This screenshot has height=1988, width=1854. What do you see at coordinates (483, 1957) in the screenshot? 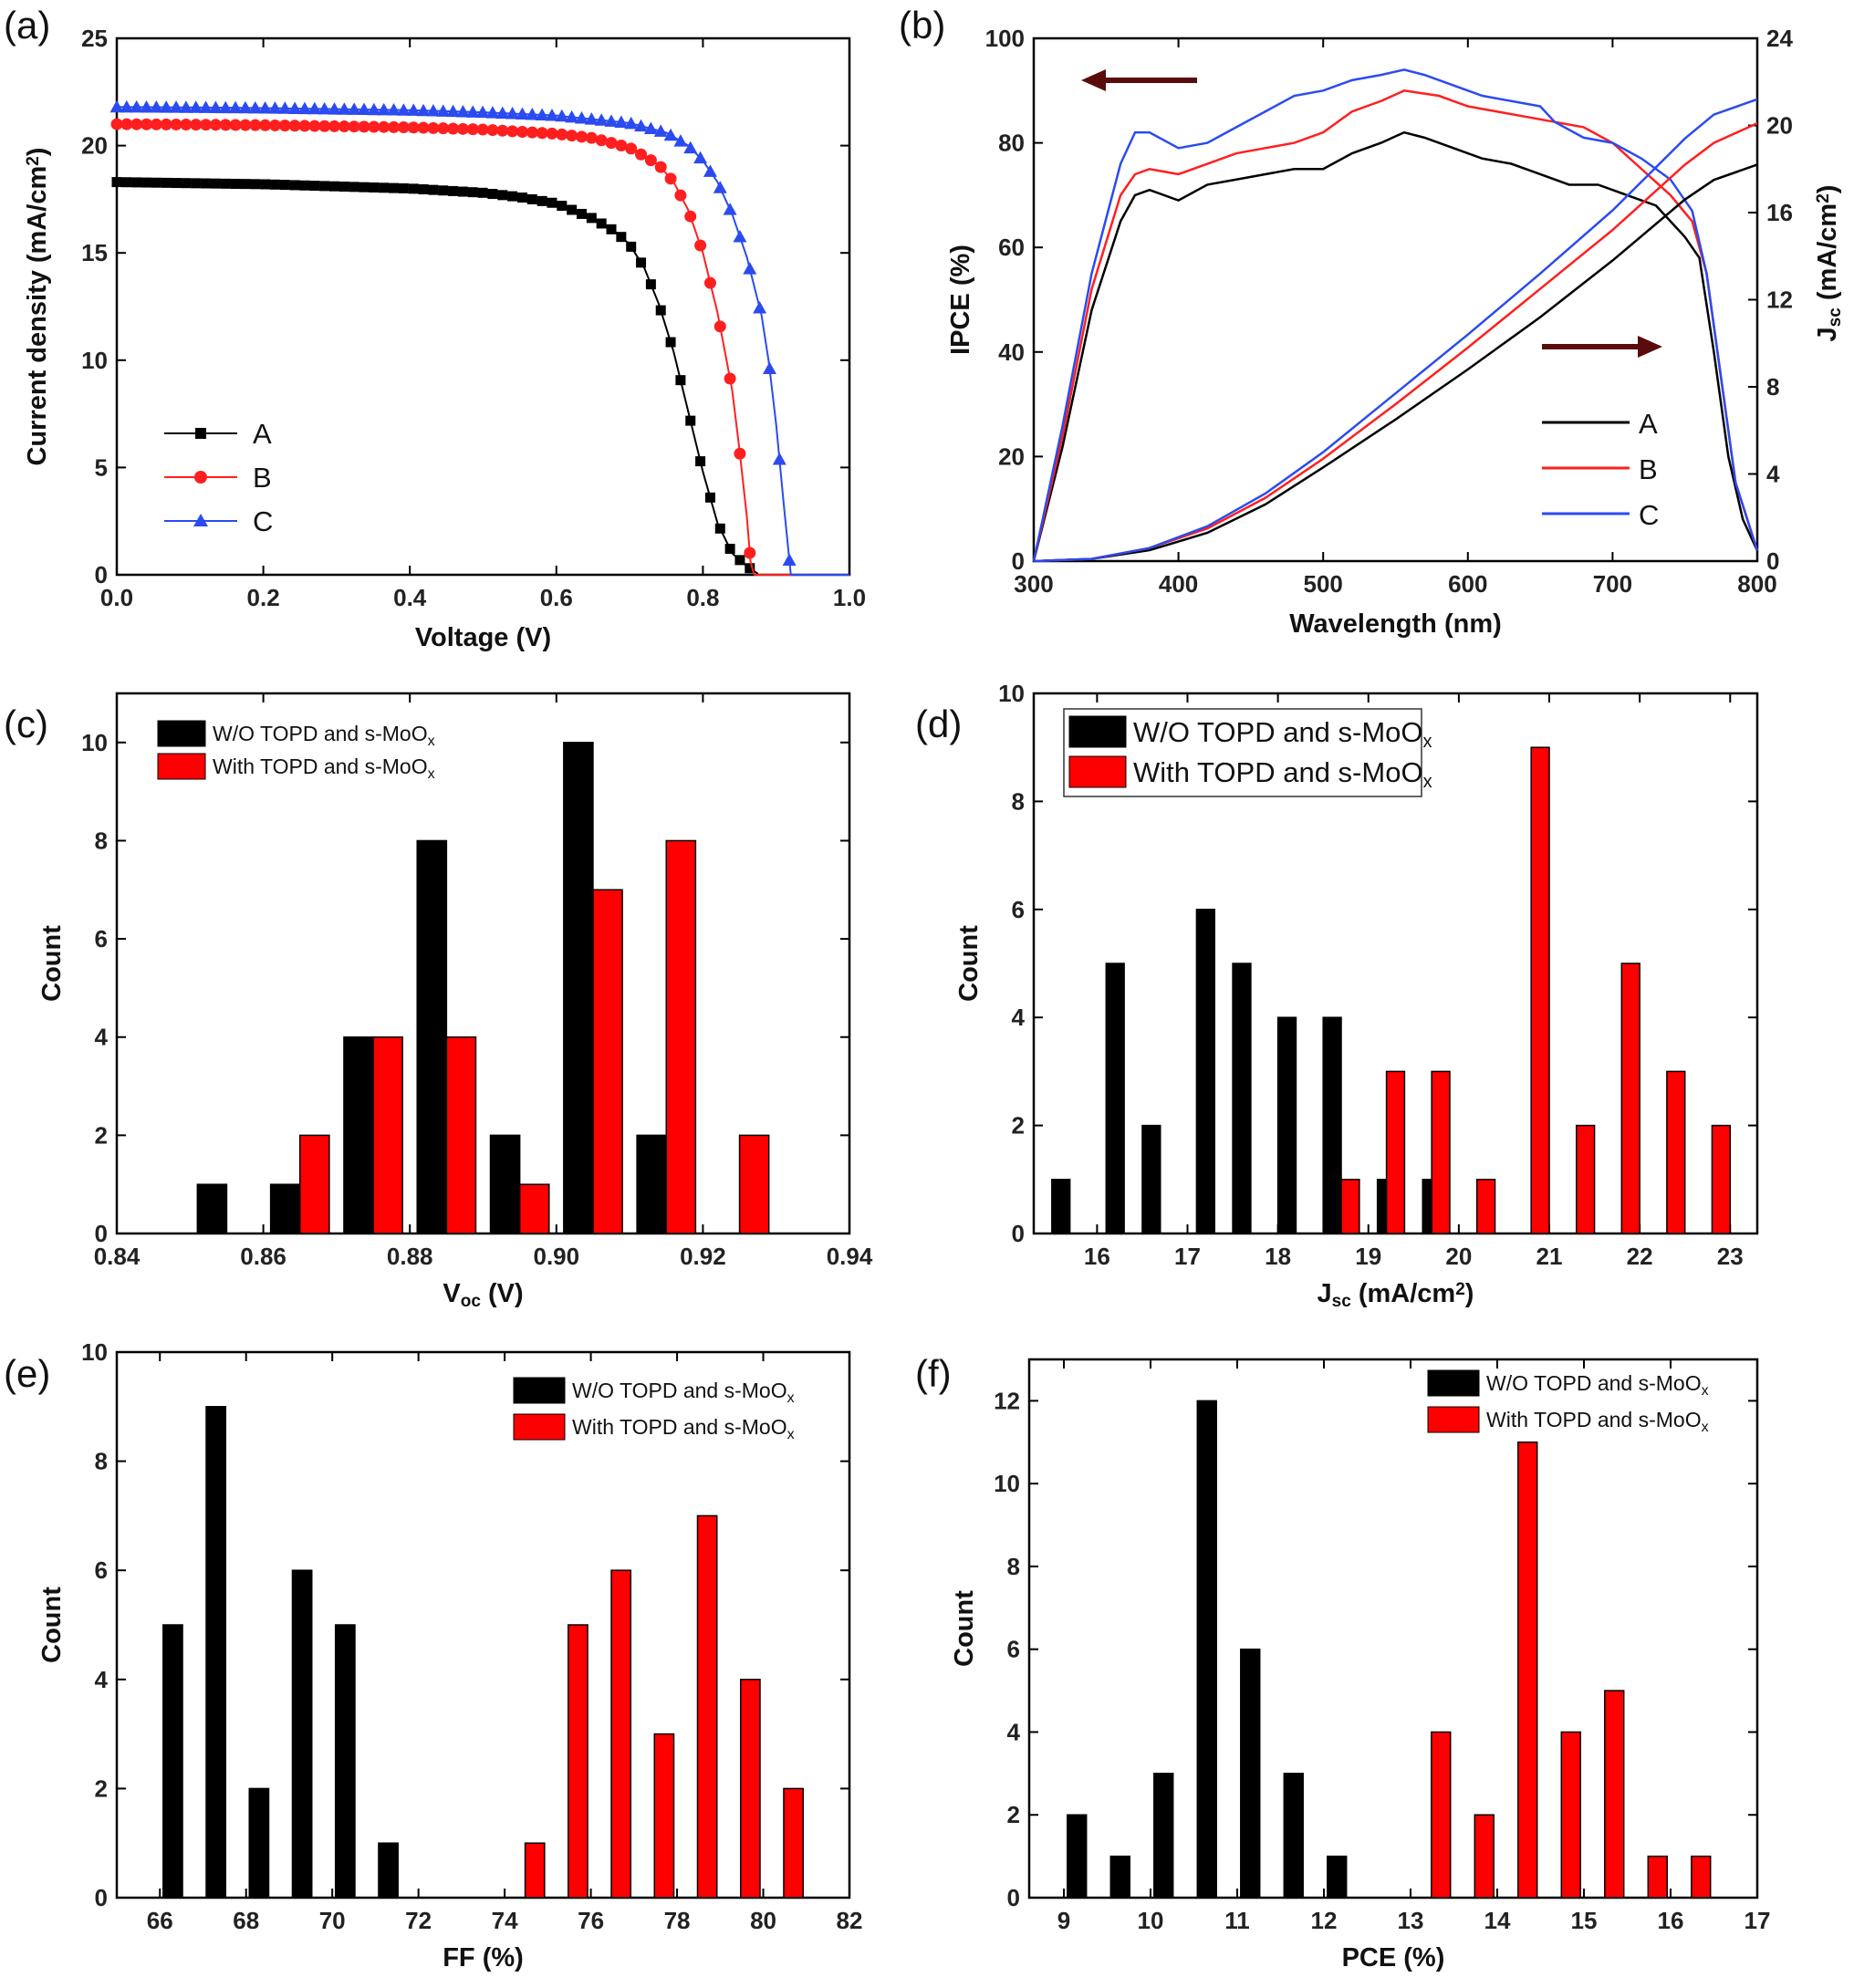
I see `x-axis-title: FF (%)` at bounding box center [483, 1957].